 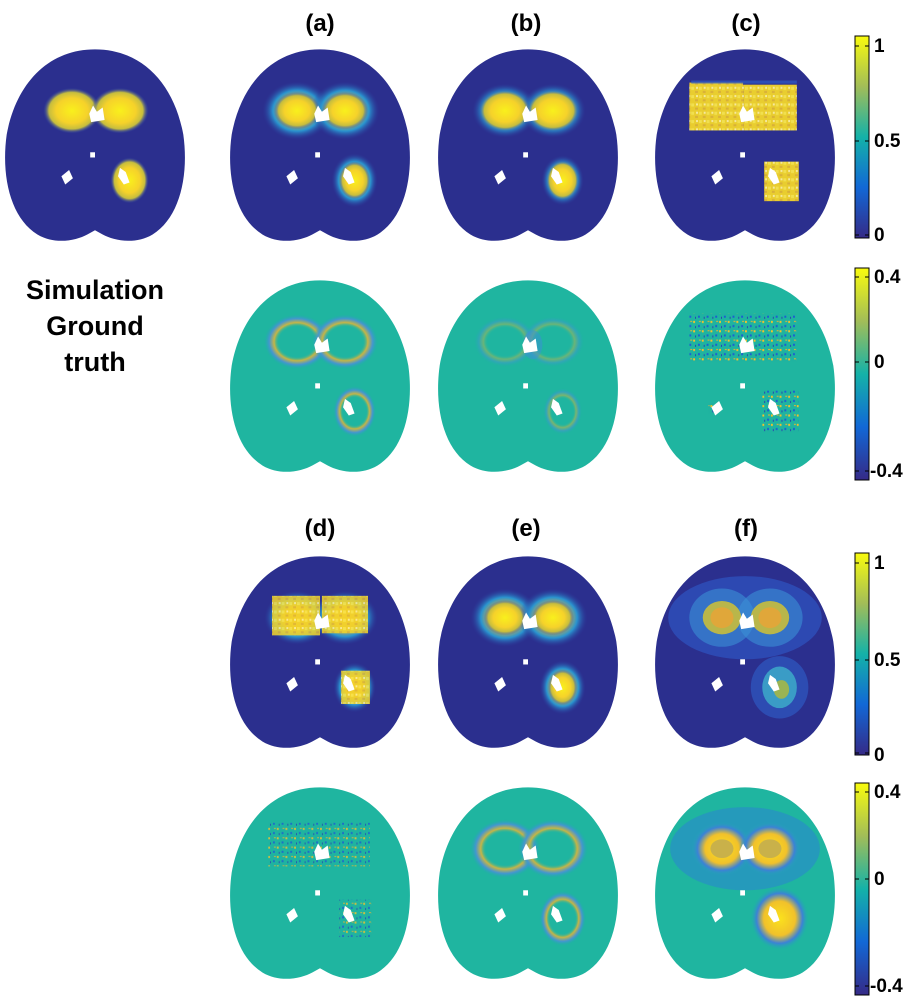 I want to click on error-f, so click(x=745, y=883).